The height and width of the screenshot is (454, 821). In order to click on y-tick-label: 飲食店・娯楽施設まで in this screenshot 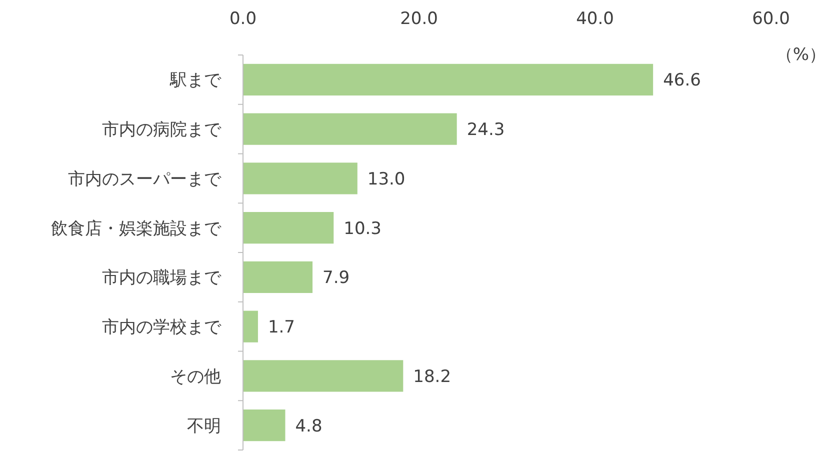, I will do `click(136, 228)`.